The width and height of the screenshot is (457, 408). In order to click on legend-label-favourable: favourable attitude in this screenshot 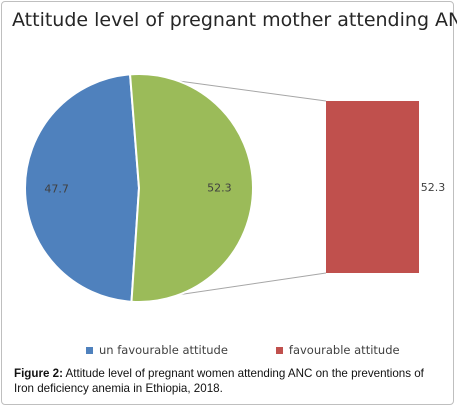, I will do `click(344, 350)`.